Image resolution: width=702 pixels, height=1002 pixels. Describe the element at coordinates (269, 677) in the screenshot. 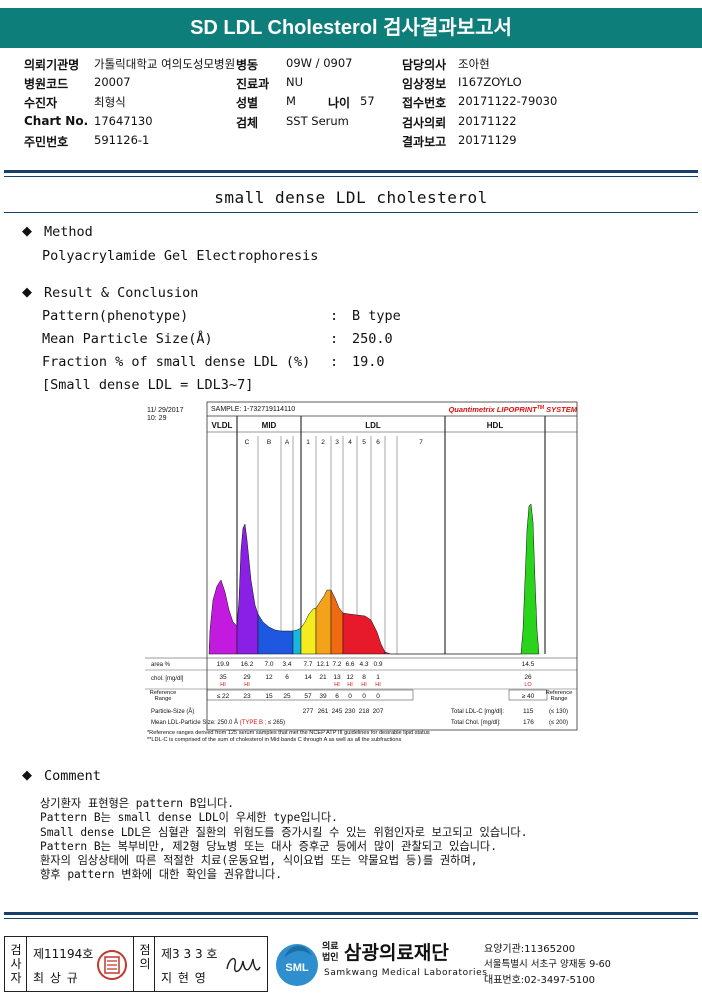

I see `chol-value: 12` at that location.